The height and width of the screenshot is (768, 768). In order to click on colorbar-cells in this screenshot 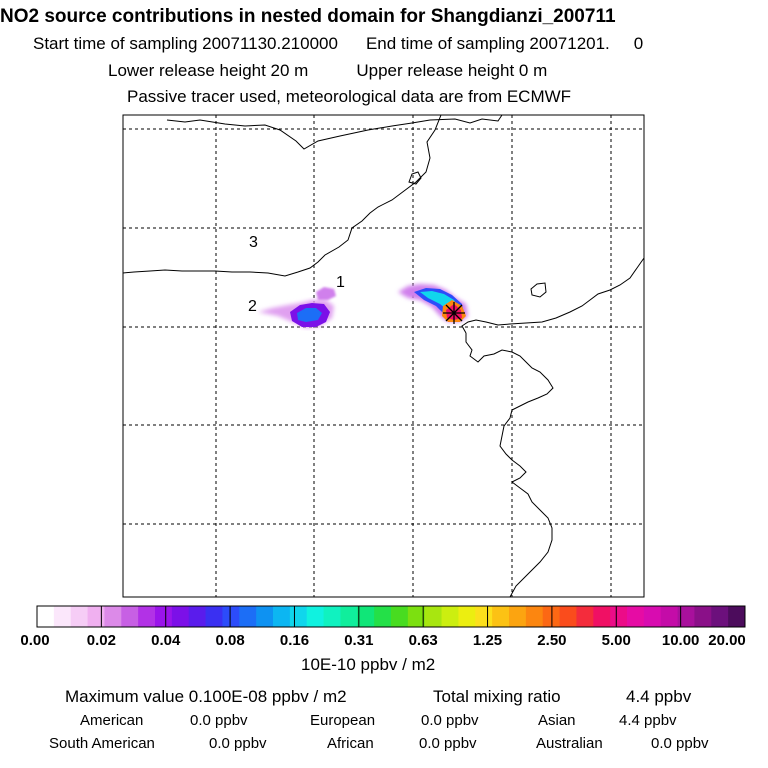, I will do `click(391, 616)`.